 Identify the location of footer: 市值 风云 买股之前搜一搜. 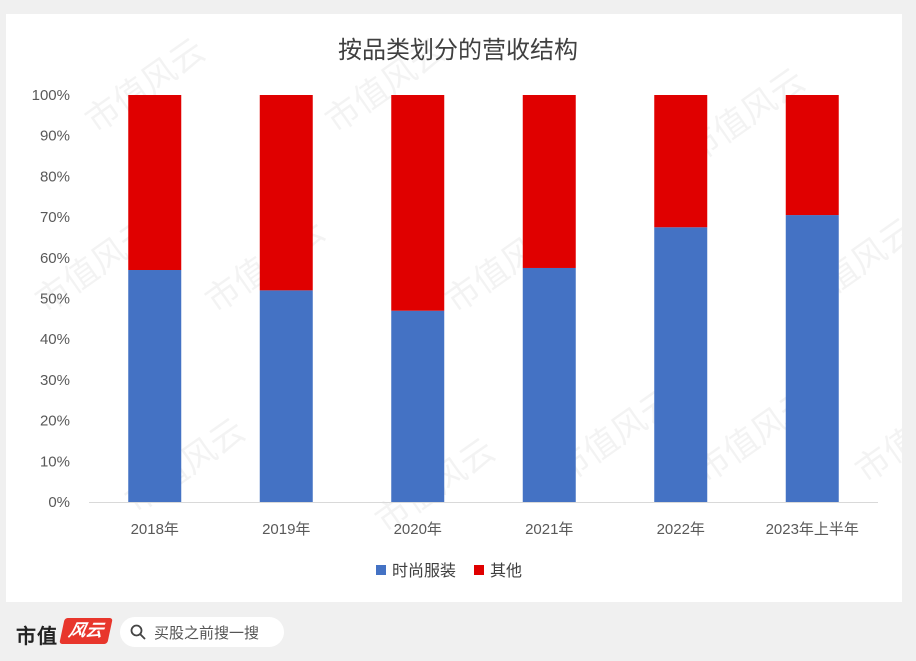
(458, 631).